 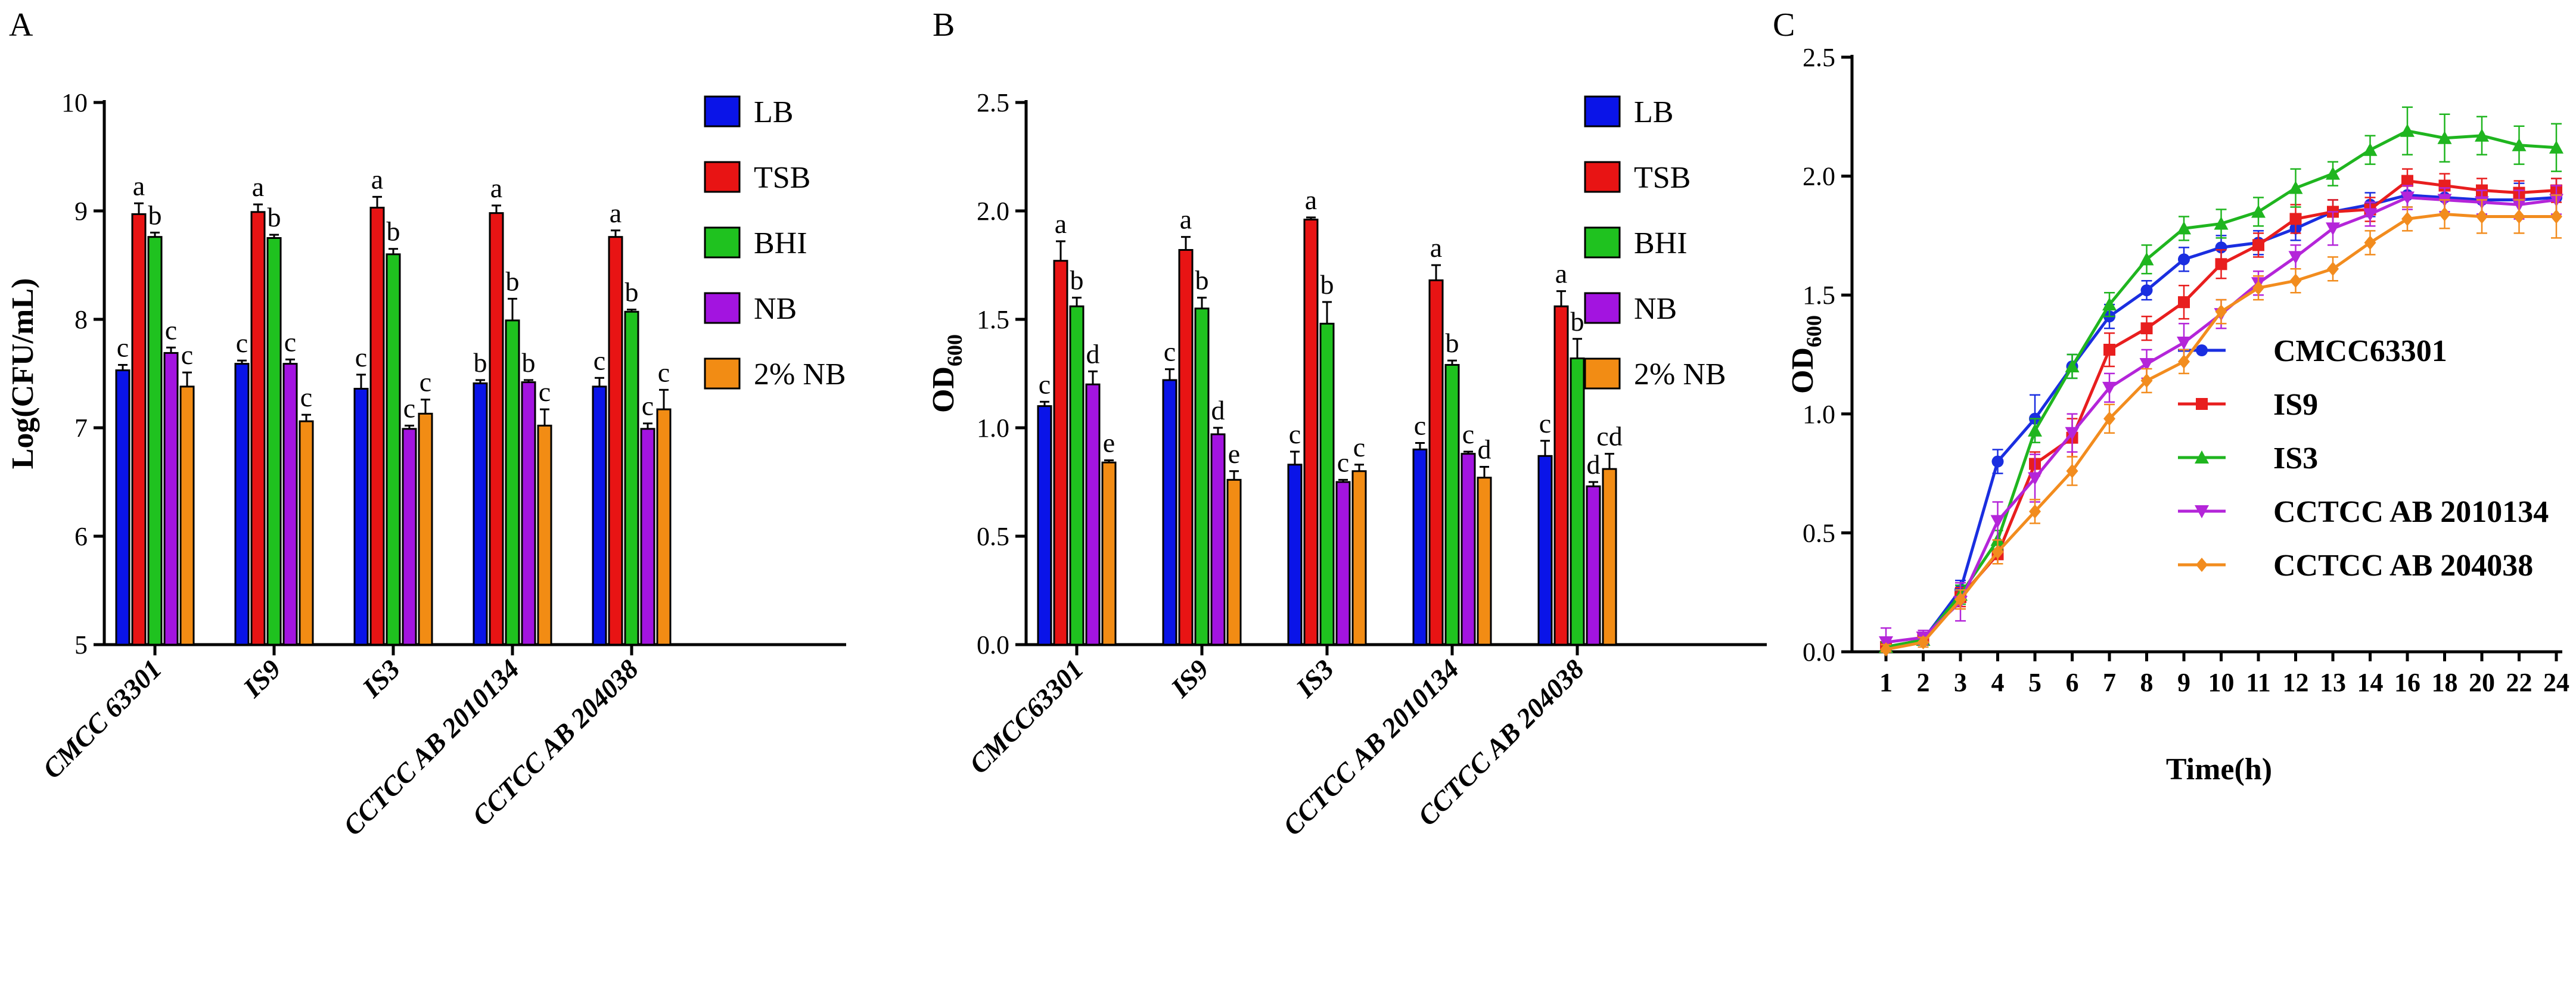 What do you see at coordinates (1655, 309) in the screenshot?
I see `legend-label: NB` at bounding box center [1655, 309].